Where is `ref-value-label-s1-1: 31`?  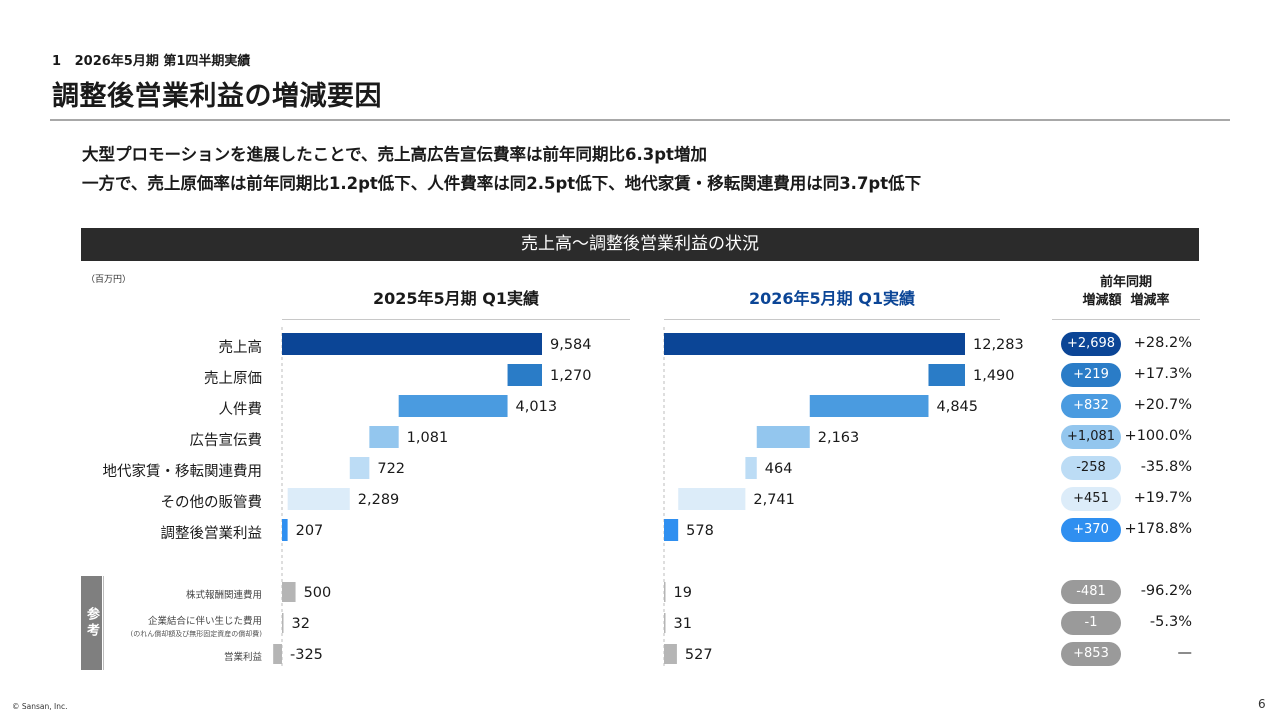
ref-value-label-s1-1: 31 is located at coordinates (683, 624).